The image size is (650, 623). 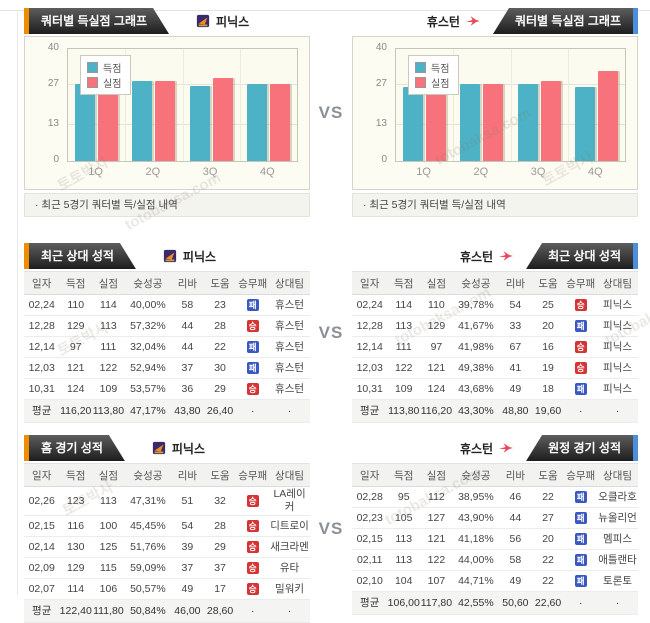 I want to click on team-label-phoenix: 피닉스, so click(x=178, y=448).